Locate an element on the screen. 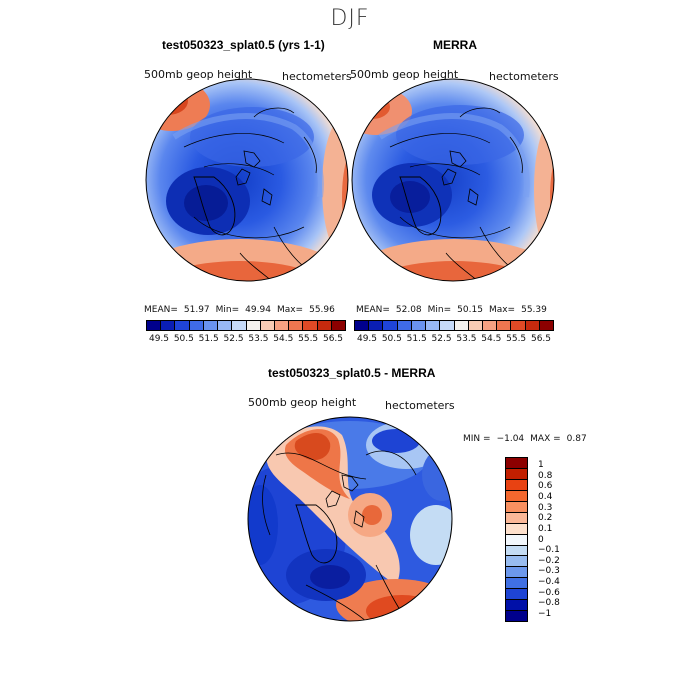  colorbar-tick-label: 0.8 is located at coordinates (545, 475).